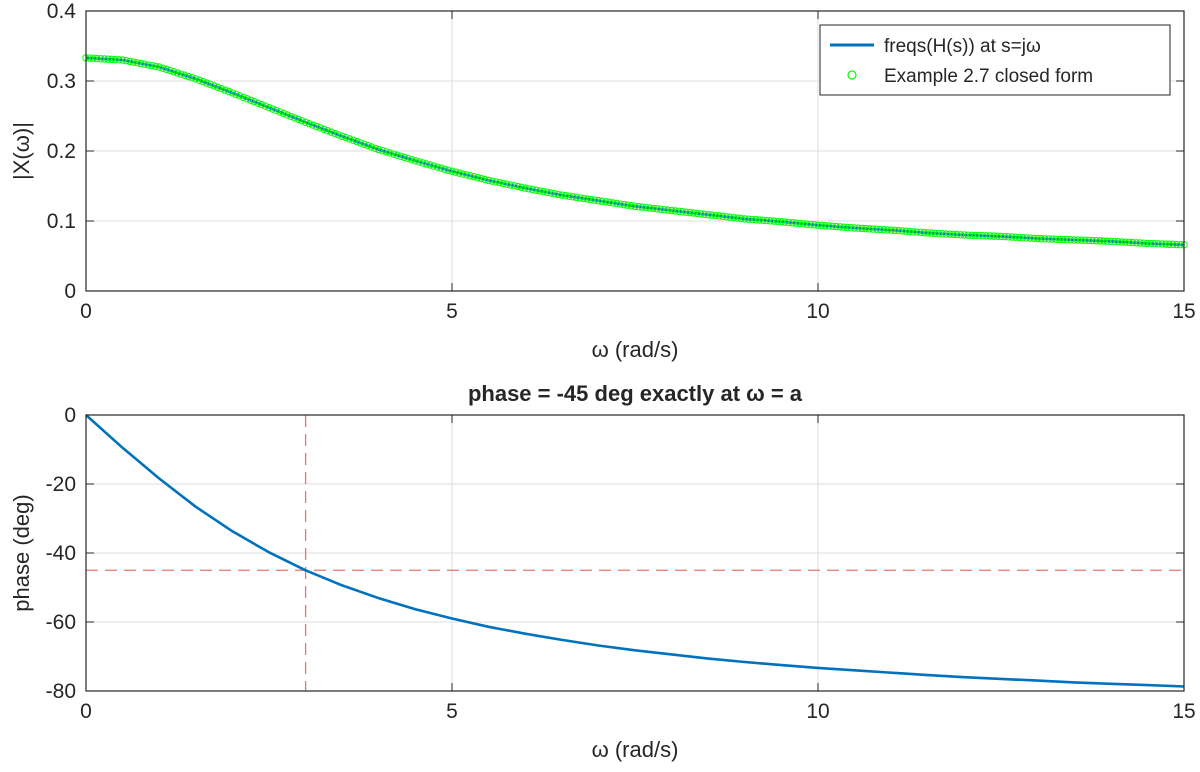 This screenshot has height=772, width=1200. What do you see at coordinates (86, 711) in the screenshot?
I see `x-tick-label: 0` at bounding box center [86, 711].